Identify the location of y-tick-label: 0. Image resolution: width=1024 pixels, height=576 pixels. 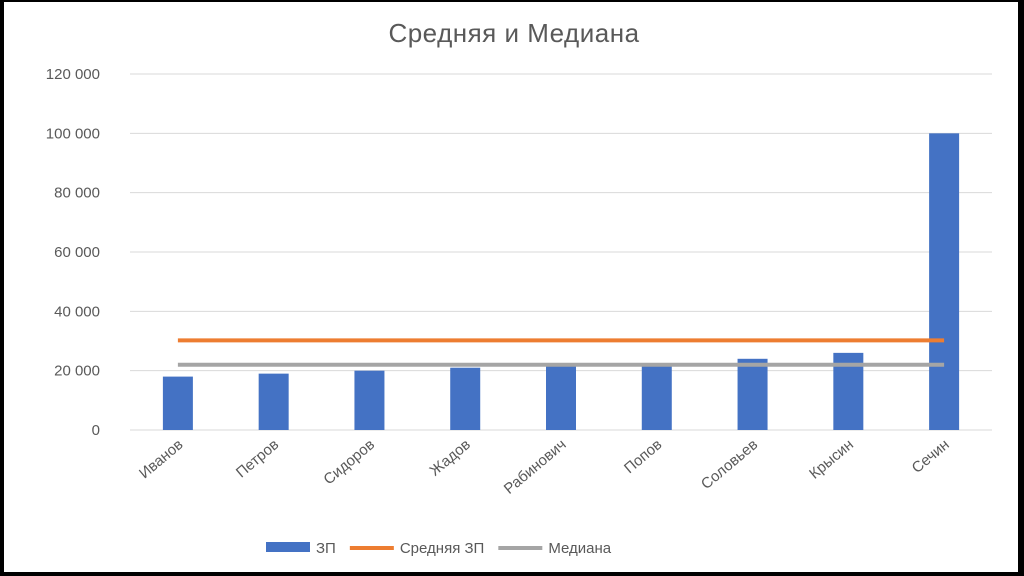
(96, 430).